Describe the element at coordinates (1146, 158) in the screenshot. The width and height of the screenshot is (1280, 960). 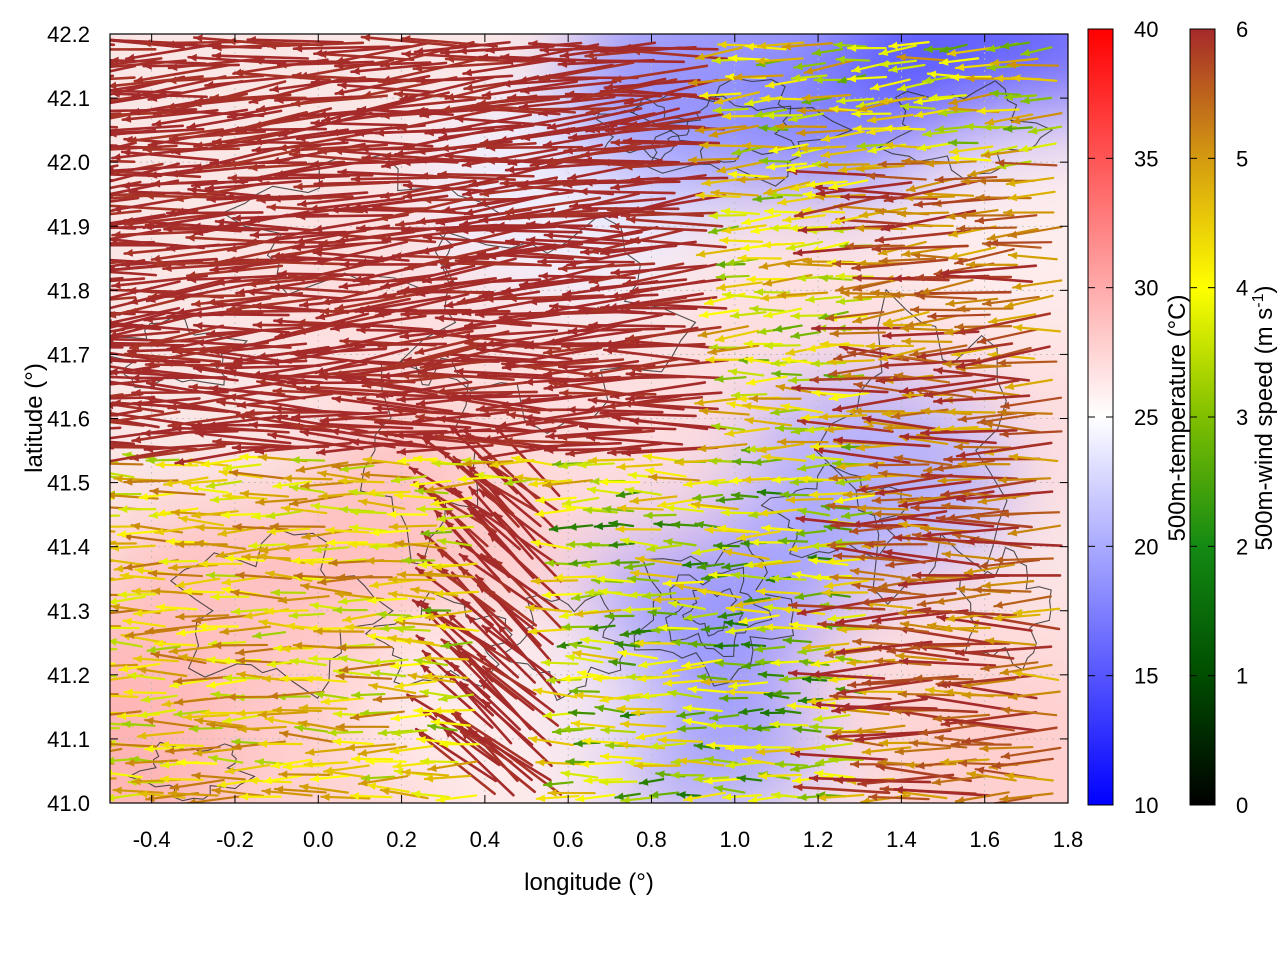
I see `temperature-colorbar-tick-label: 35` at that location.